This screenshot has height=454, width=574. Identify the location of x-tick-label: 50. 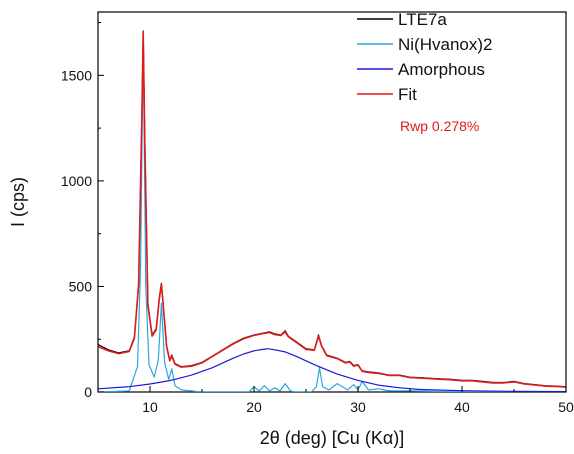
(566, 407).